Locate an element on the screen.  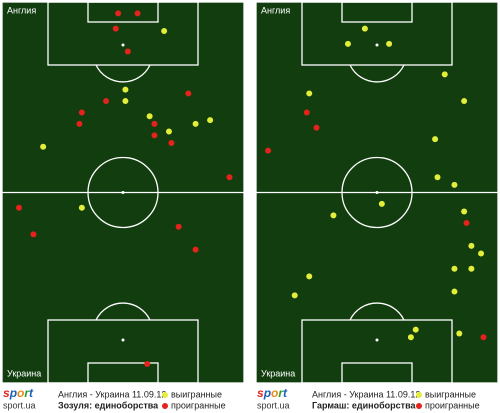
logo-letter: o is located at coordinates (274, 393).